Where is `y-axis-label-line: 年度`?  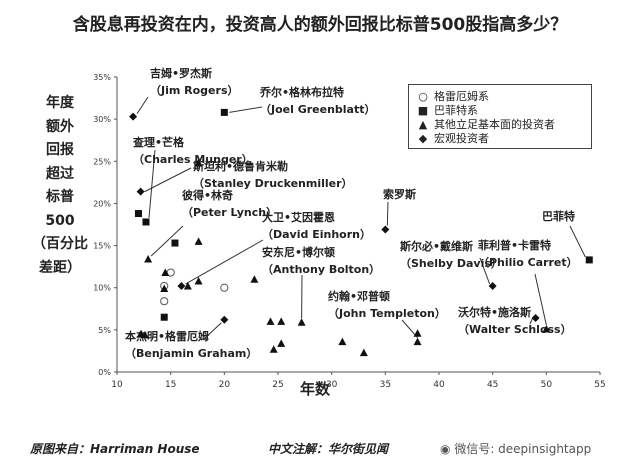
y-axis-label-line: 年度 is located at coordinates (60, 103).